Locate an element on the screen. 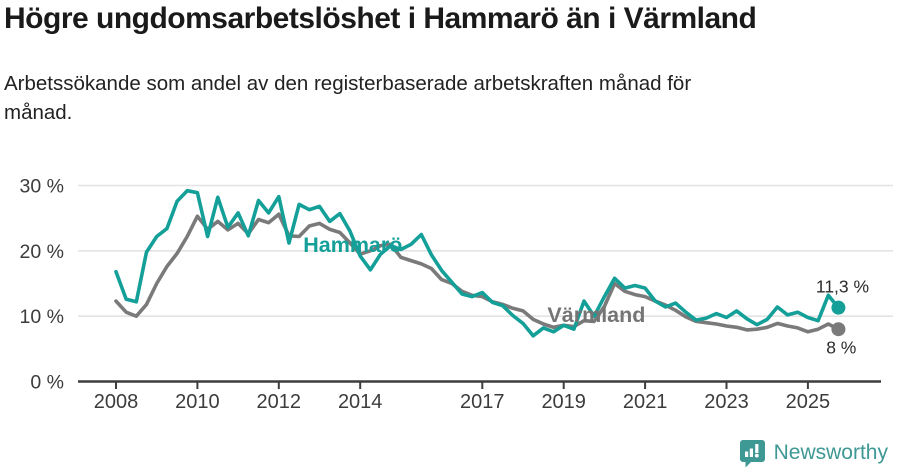 Image resolution: width=900 pixels, height=474 pixels. y-axis-tick-label: 30 % is located at coordinates (42, 187).